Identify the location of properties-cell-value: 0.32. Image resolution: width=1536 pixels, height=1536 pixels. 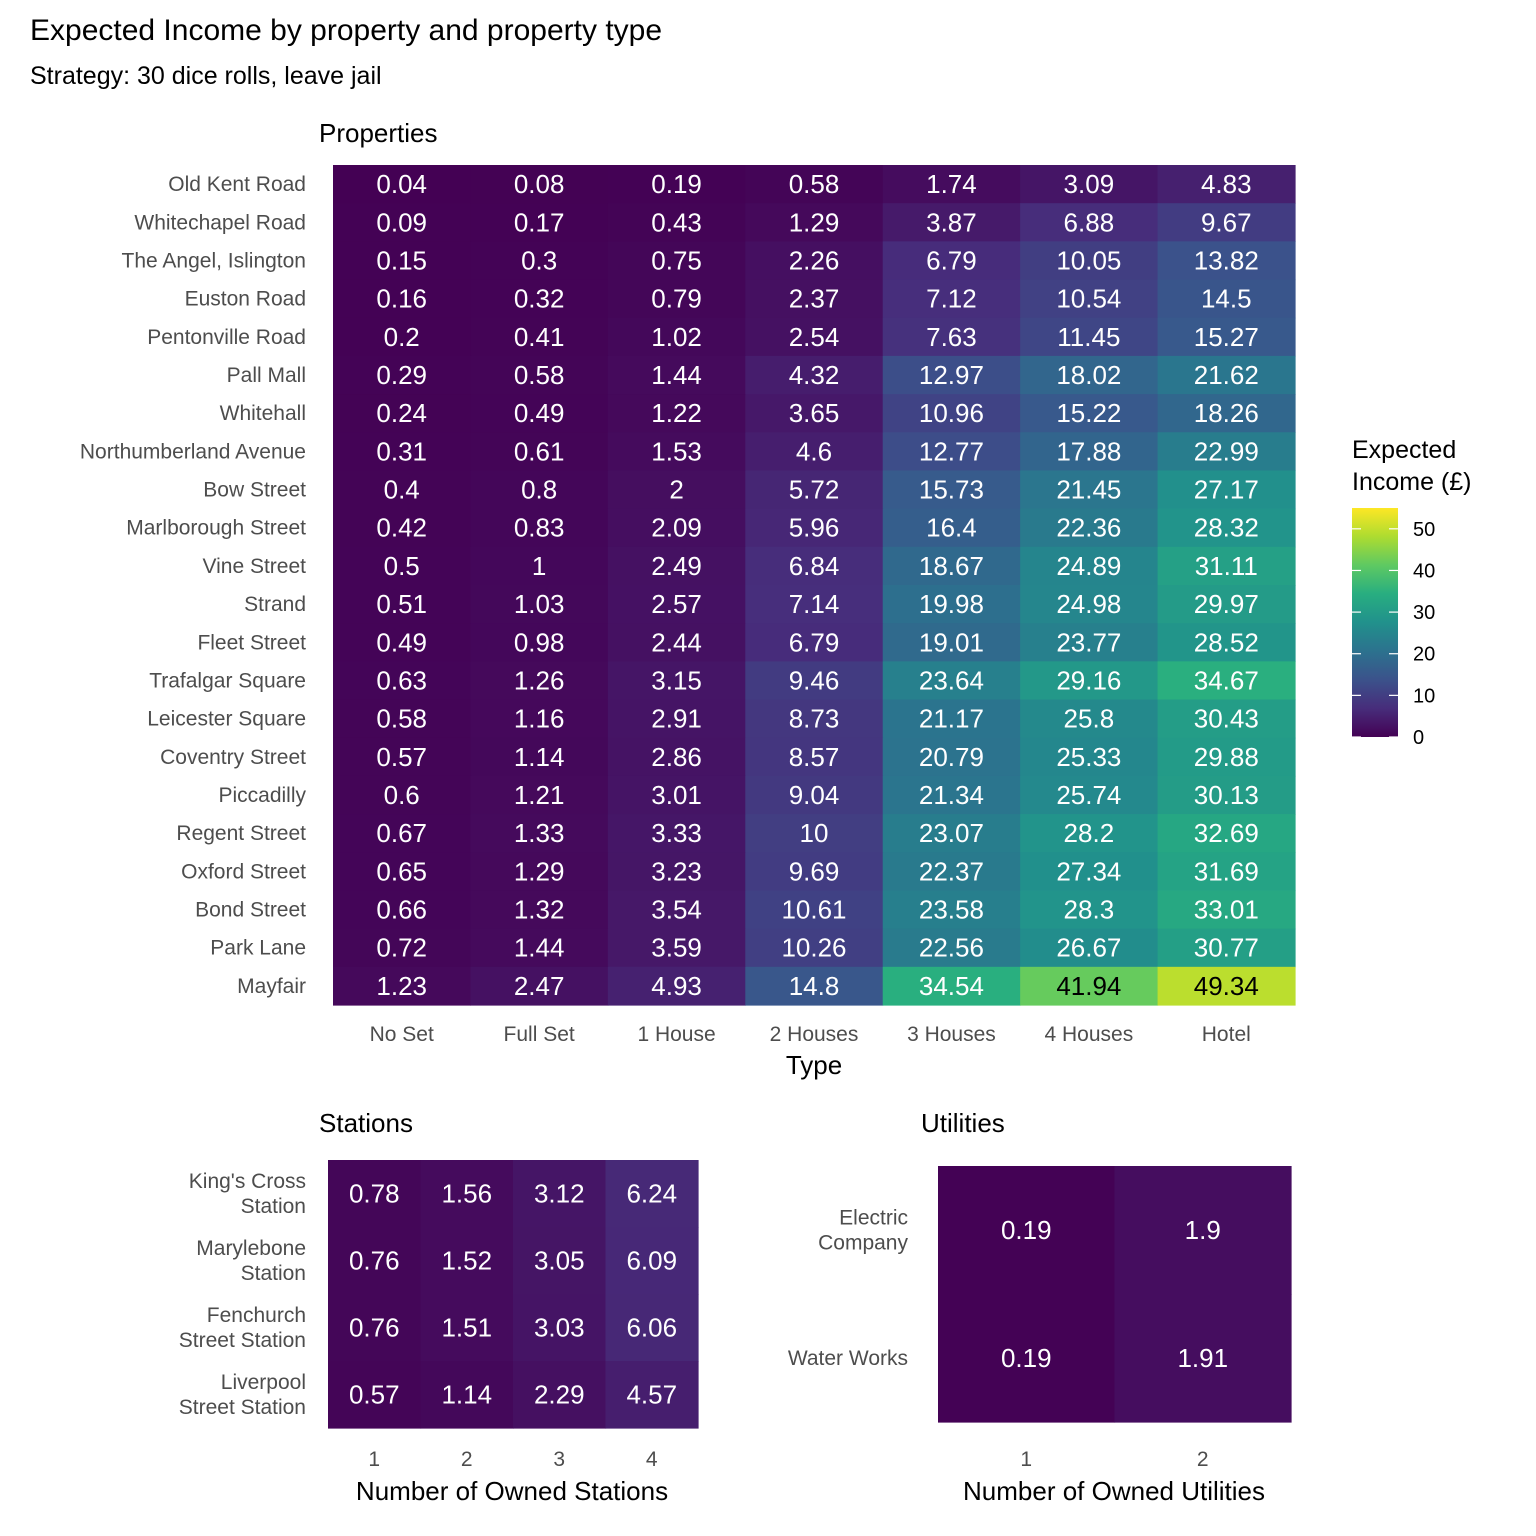
(539, 299).